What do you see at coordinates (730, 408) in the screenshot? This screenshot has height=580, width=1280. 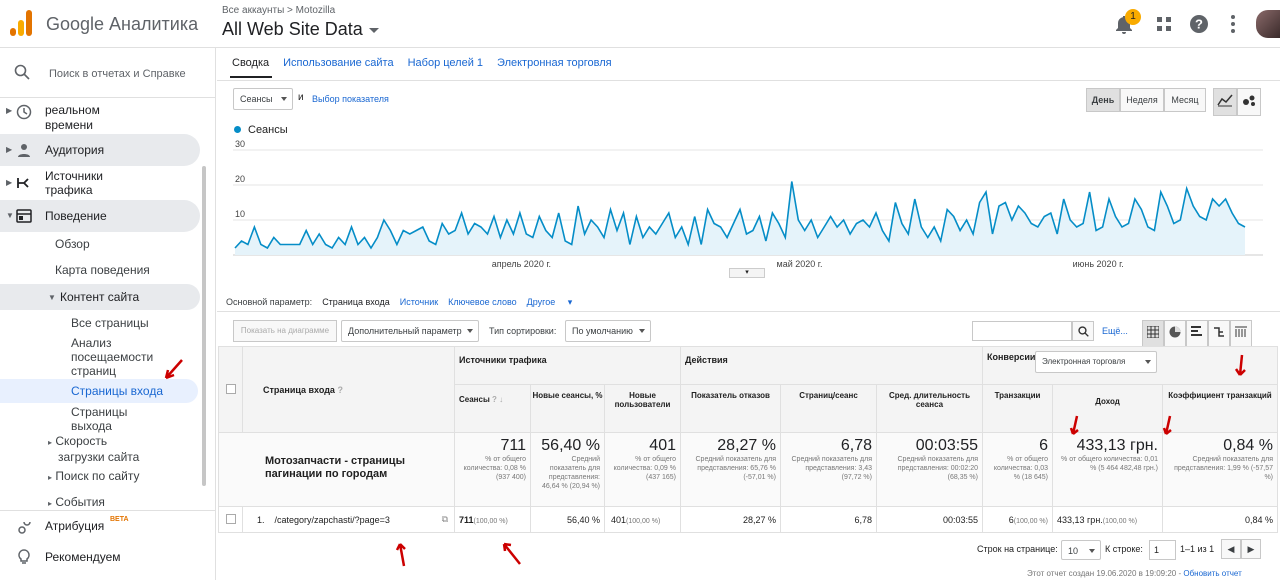 I see `col-bounce-rate-header: Показатель отказов` at bounding box center [730, 408].